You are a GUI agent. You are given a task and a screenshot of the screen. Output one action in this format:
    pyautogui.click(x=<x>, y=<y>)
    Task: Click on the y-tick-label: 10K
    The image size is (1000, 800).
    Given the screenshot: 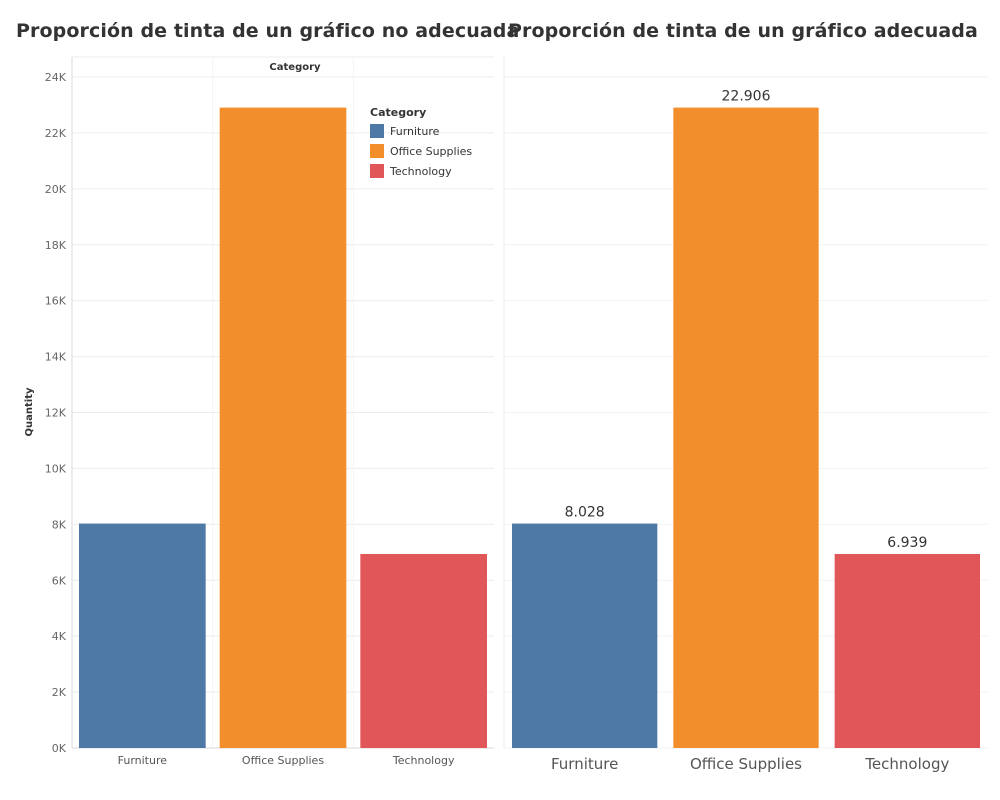 What is the action you would take?
    pyautogui.click(x=56, y=468)
    